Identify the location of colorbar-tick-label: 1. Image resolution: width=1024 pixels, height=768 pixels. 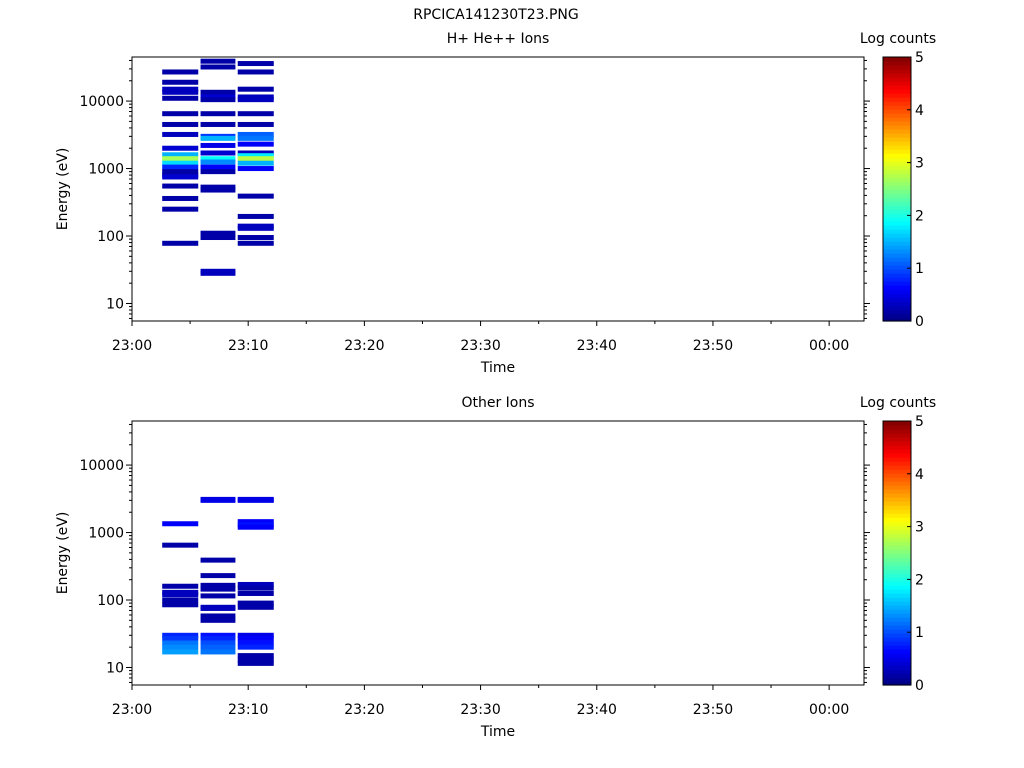
(919, 269).